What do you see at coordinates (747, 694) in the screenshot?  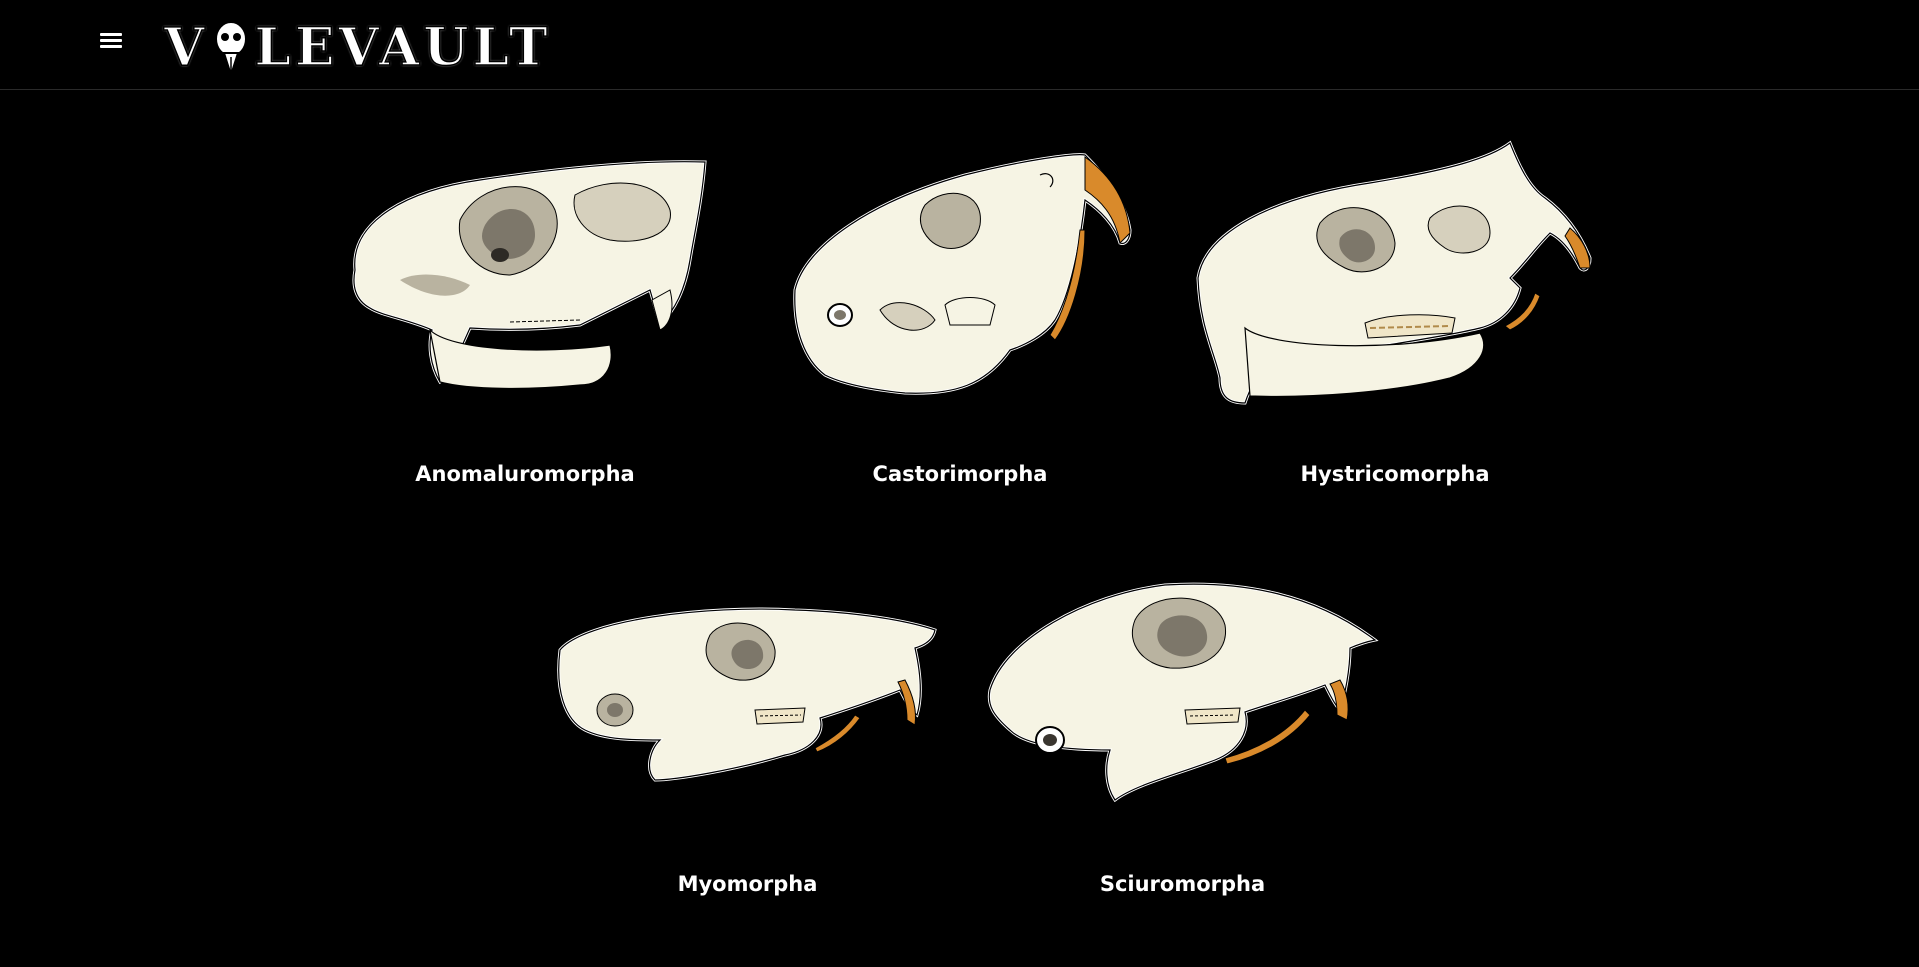 I see `myomorpha-skull-image` at bounding box center [747, 694].